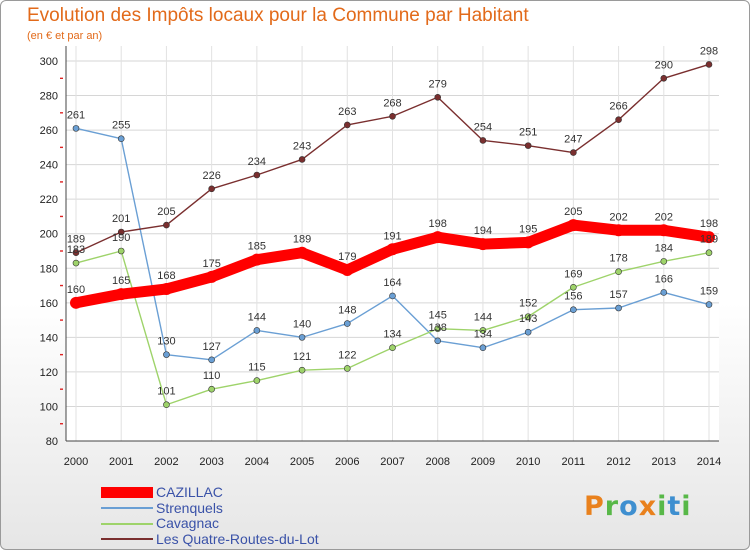 The image size is (750, 550). What do you see at coordinates (347, 355) in the screenshot?
I see `data-label-cavagnac: 122` at bounding box center [347, 355].